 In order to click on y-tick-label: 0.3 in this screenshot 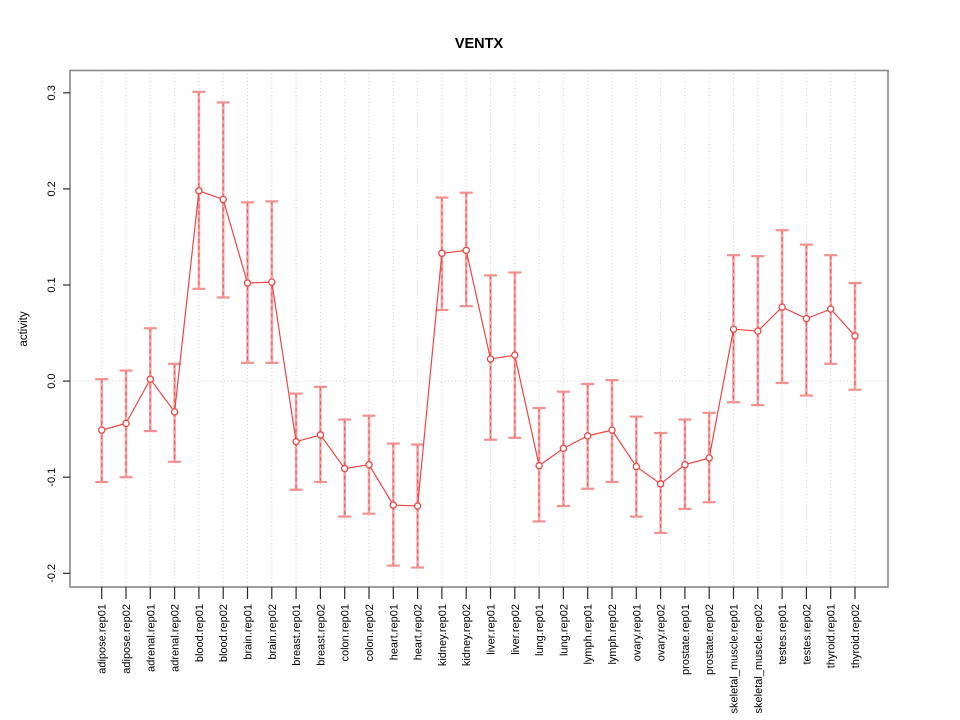, I will do `click(52, 92)`.